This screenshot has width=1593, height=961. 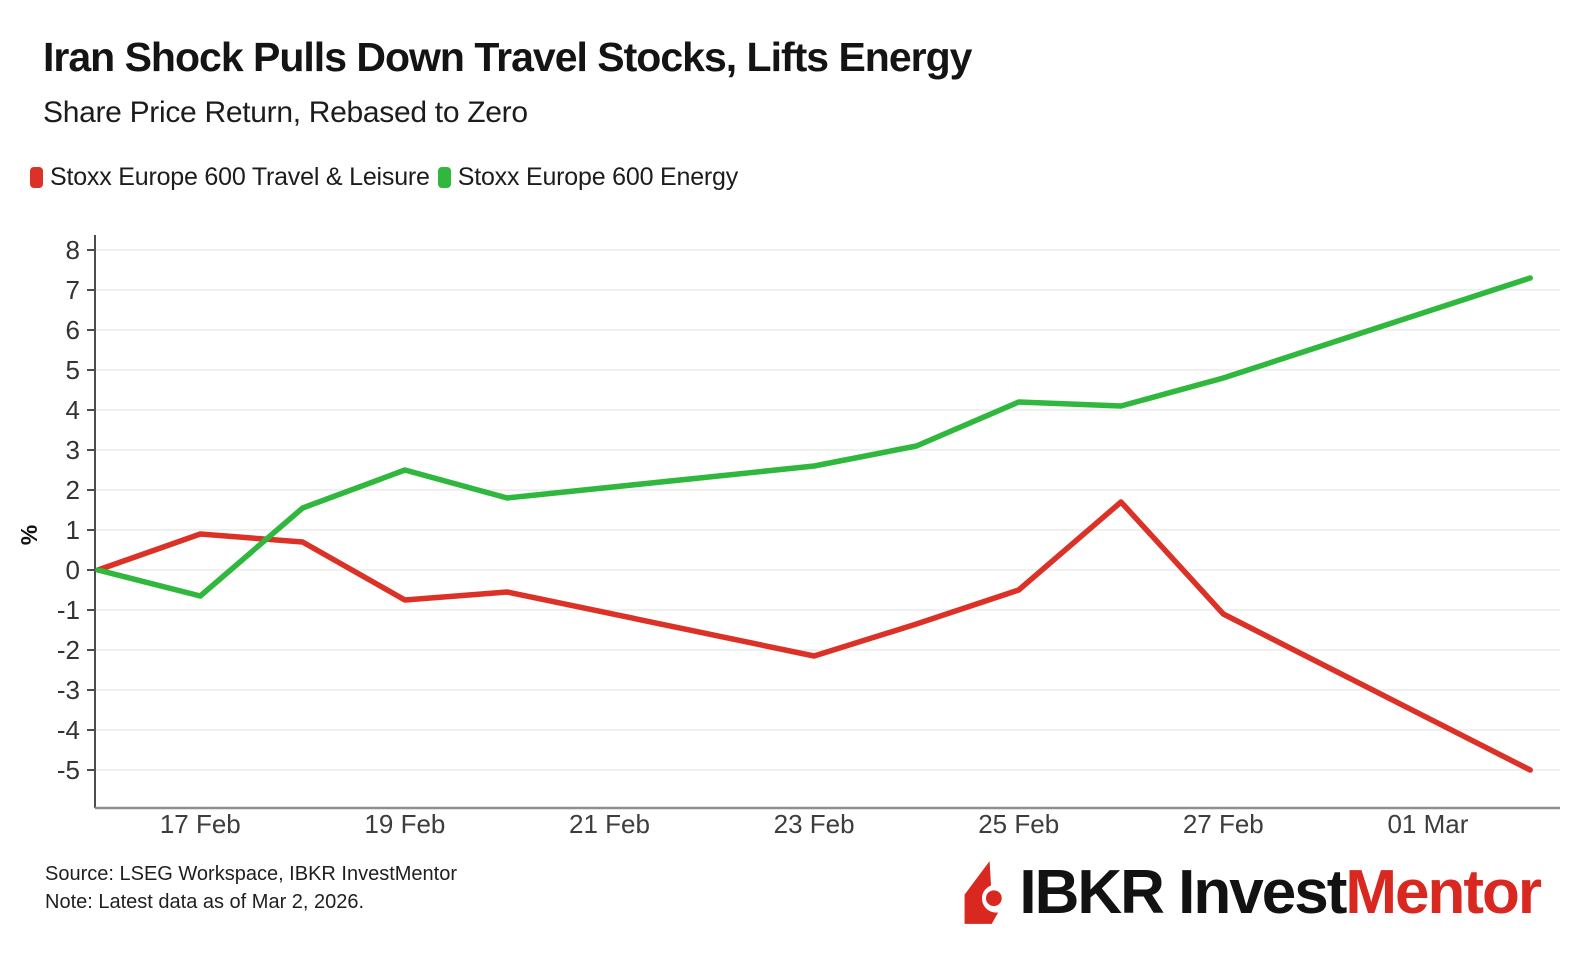 I want to click on svg-text: -3, so click(x=68, y=690).